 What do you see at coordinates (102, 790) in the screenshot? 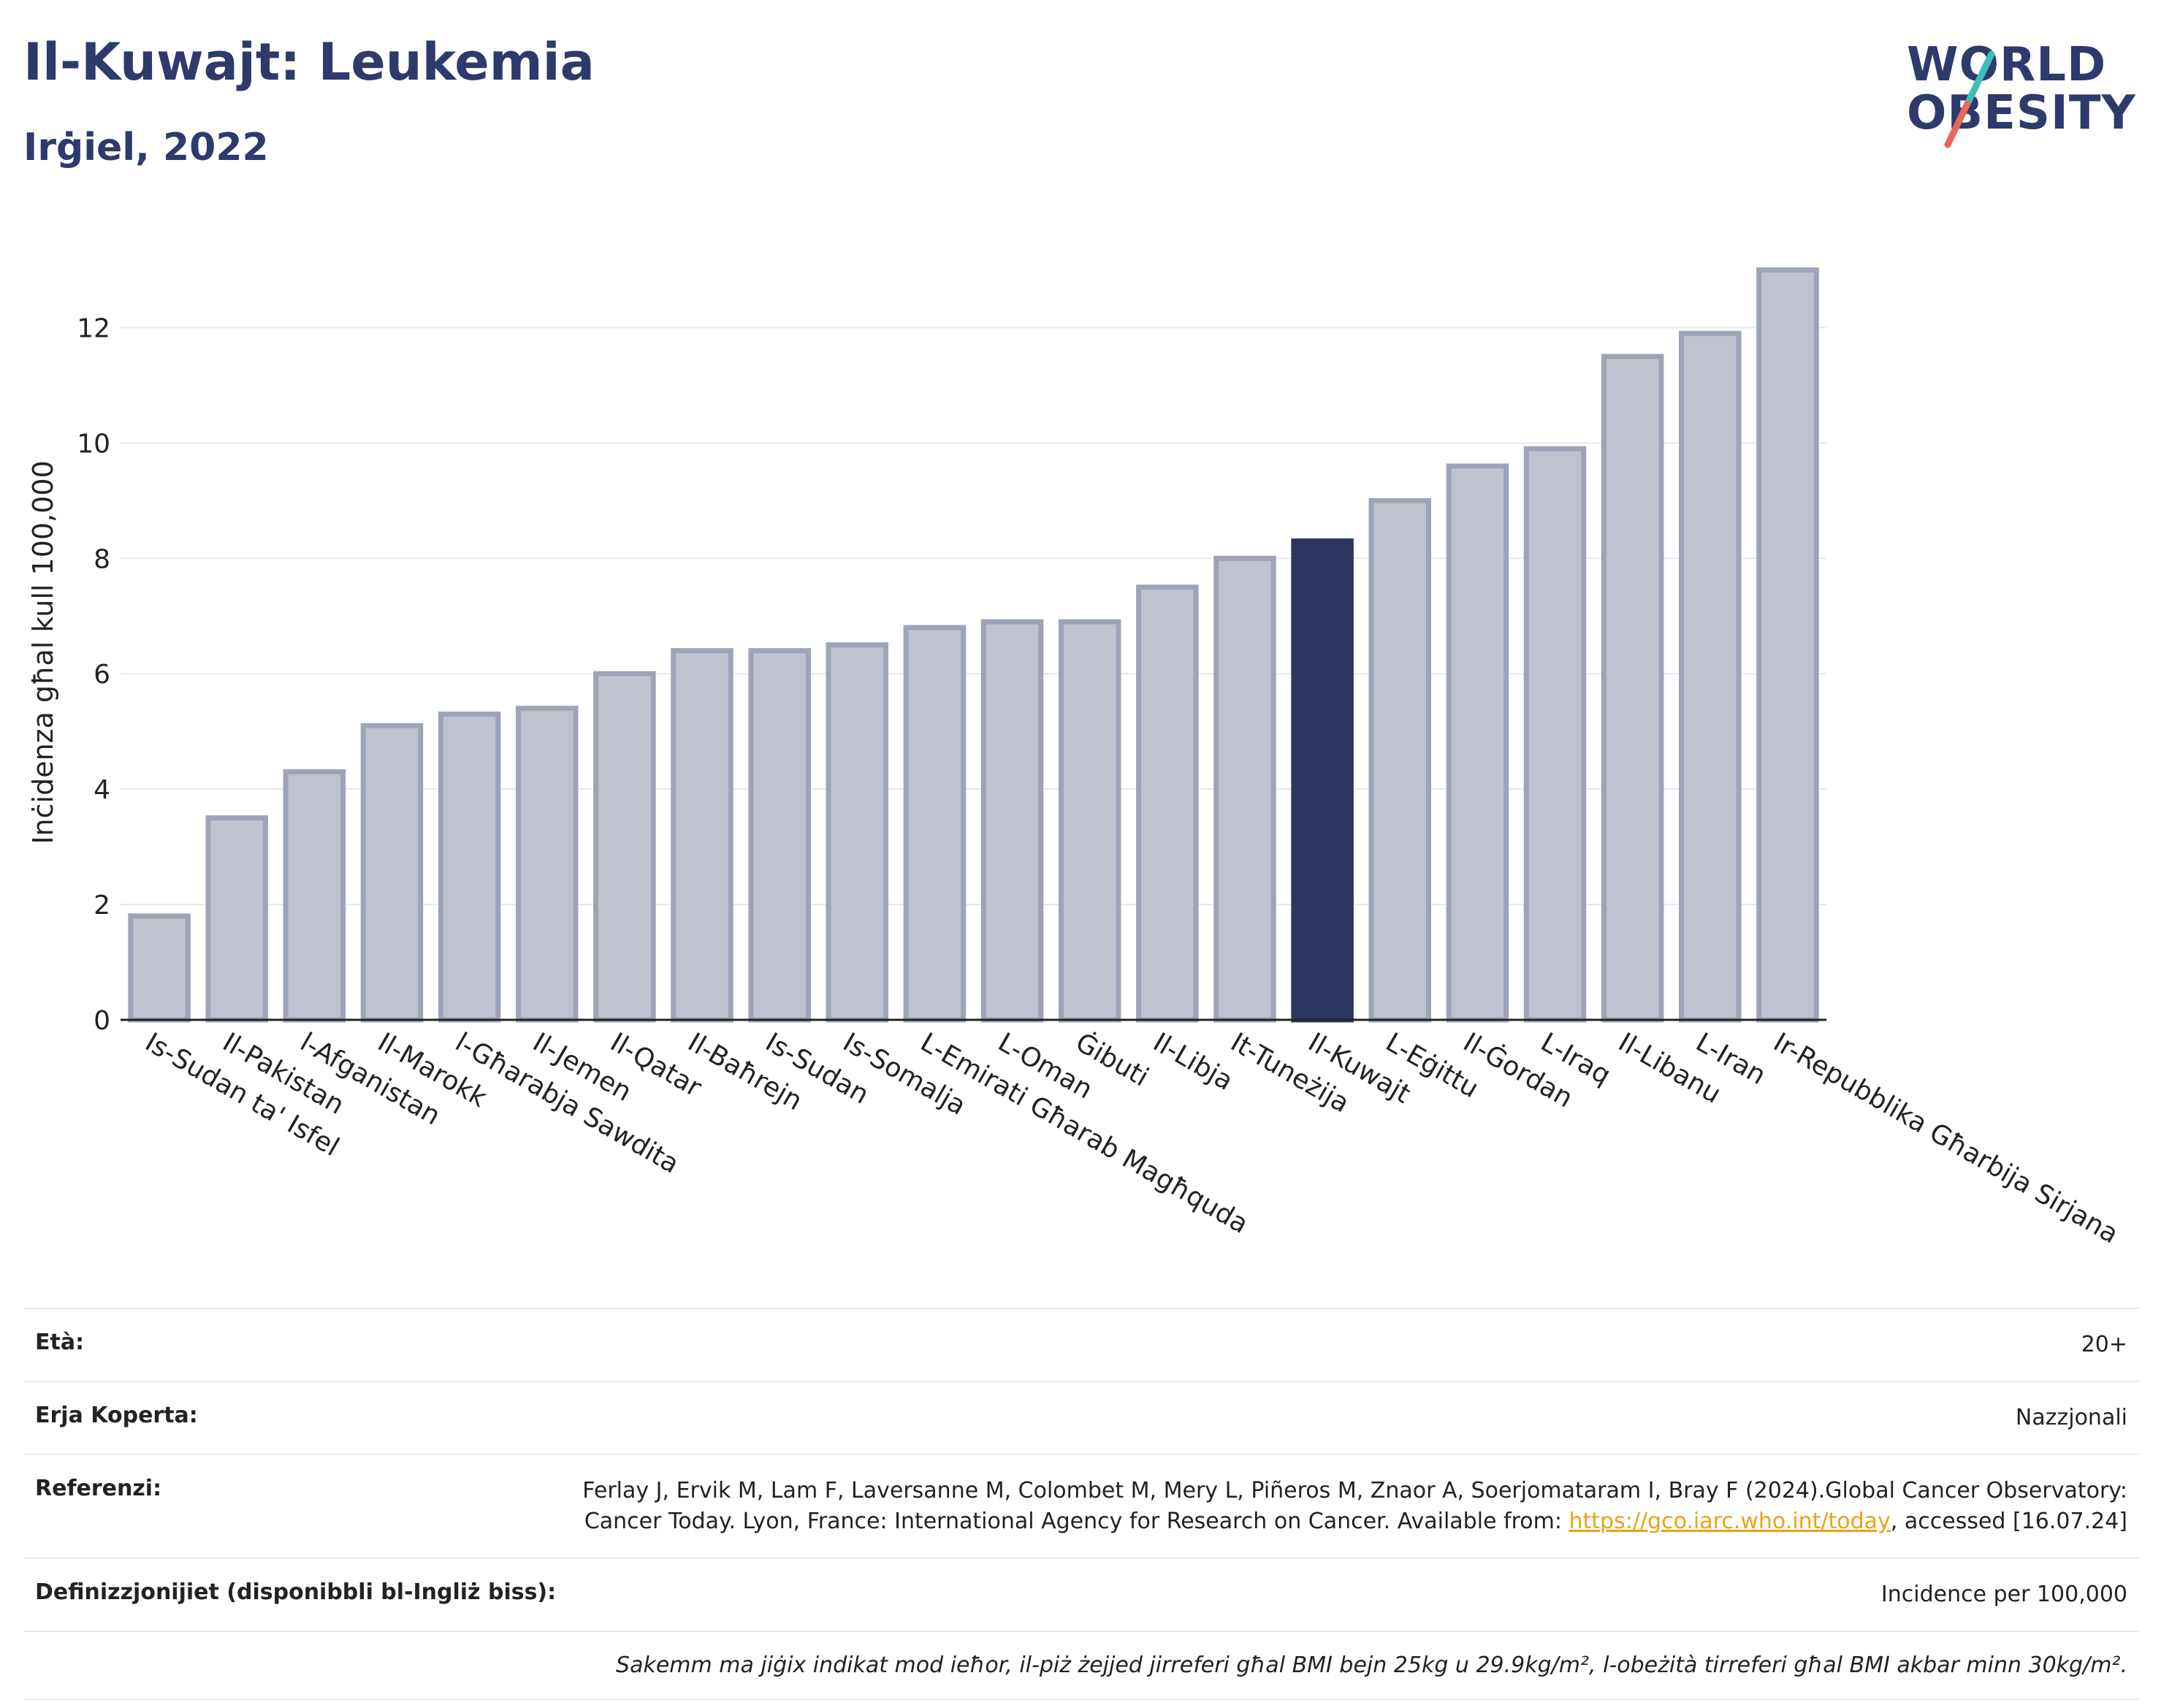
I see `y-tick-label: 4` at bounding box center [102, 790].